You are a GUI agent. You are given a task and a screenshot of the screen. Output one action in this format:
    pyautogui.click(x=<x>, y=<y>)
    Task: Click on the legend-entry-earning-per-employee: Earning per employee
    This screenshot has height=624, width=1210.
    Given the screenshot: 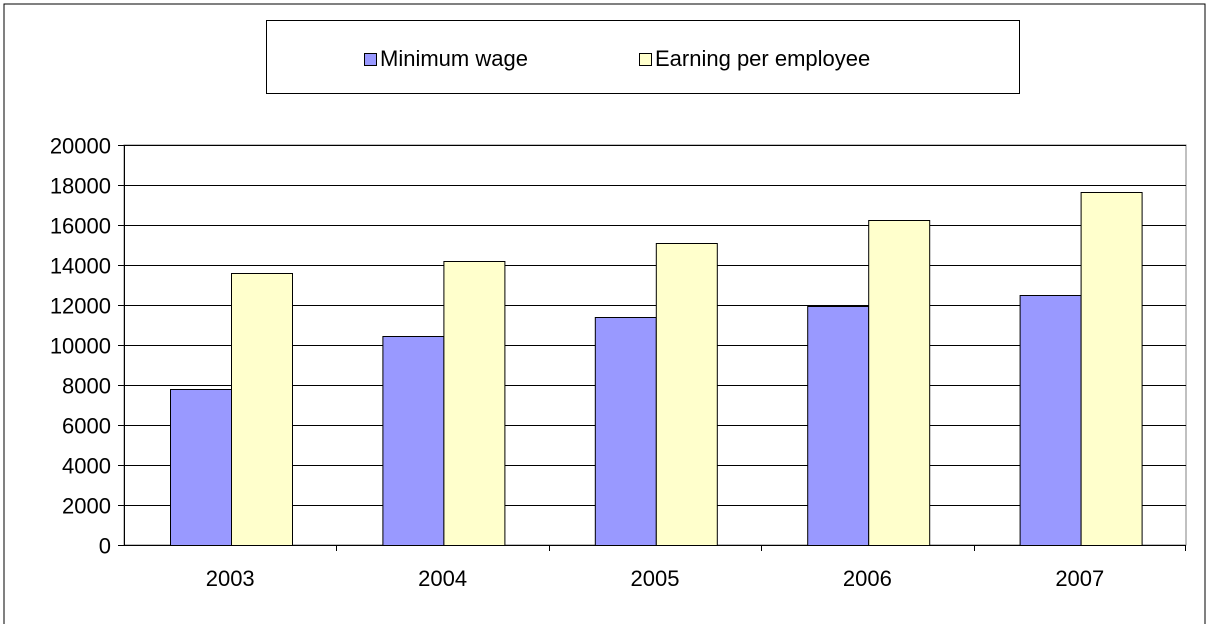 What is the action you would take?
    pyautogui.click(x=754, y=59)
    